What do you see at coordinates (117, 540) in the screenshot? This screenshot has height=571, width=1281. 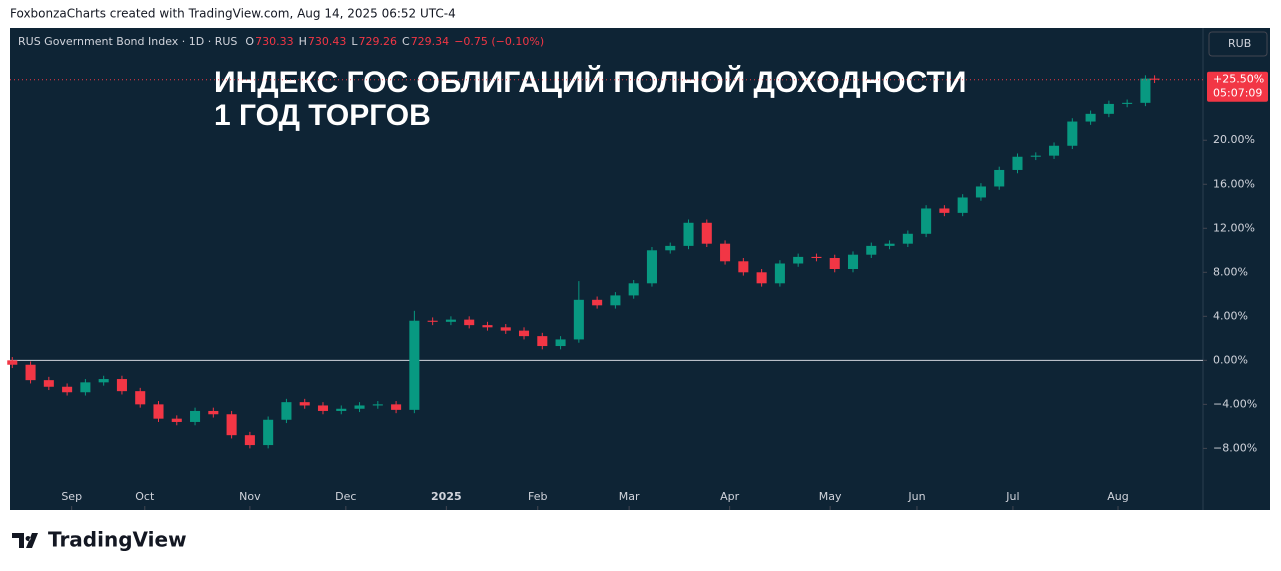 I see `footer-text: TradingView` at bounding box center [117, 540].